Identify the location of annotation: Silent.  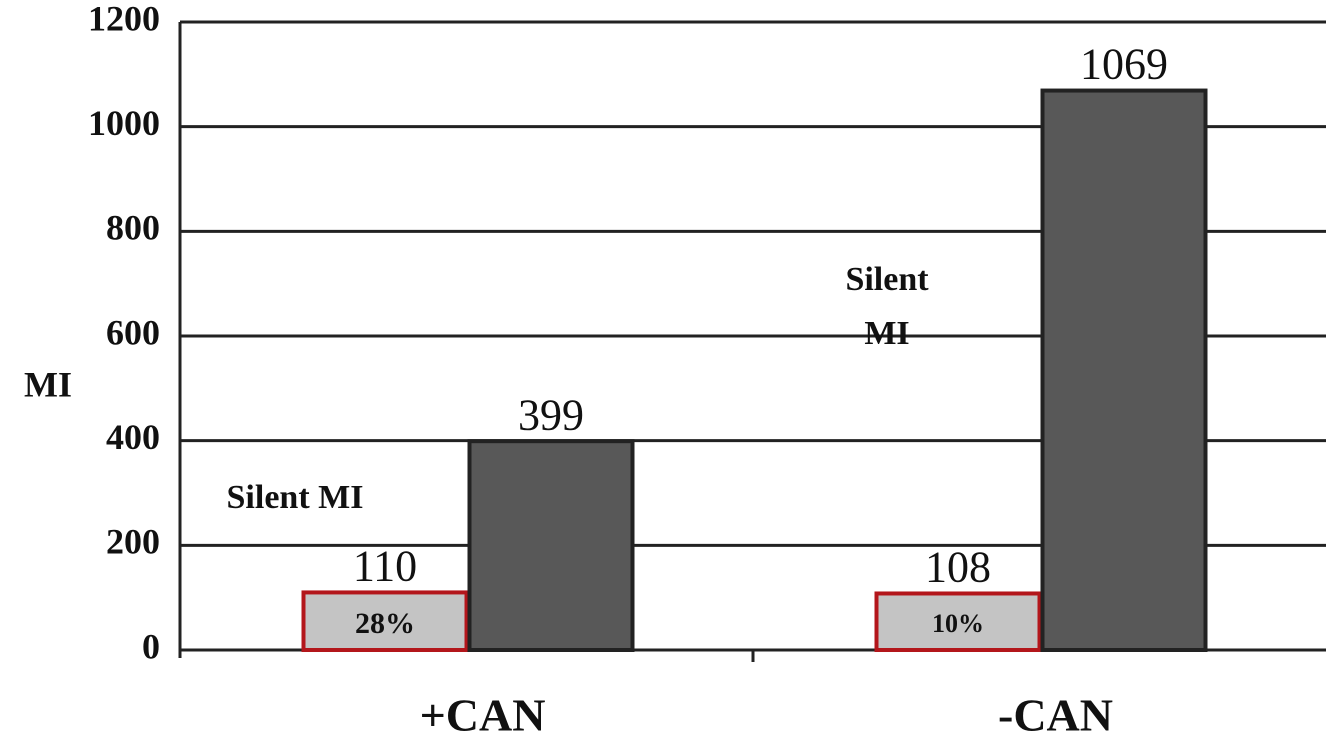
(887, 279).